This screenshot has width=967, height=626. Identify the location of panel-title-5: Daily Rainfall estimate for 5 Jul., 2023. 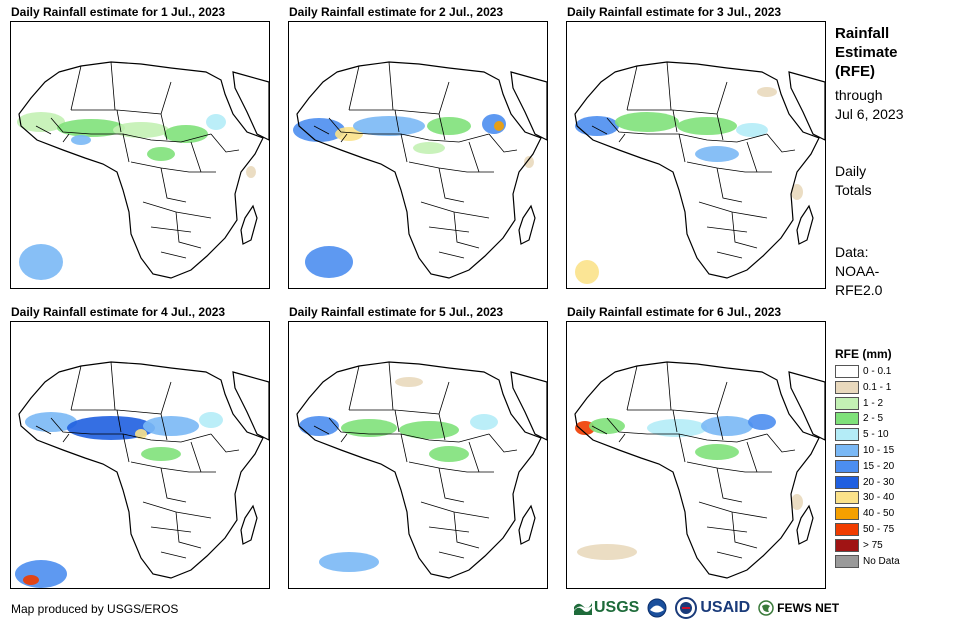
(396, 312).